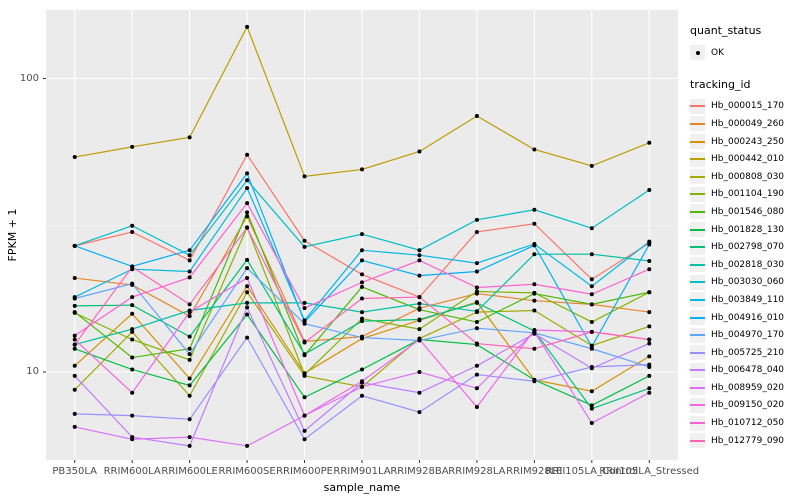 The image size is (800, 500). What do you see at coordinates (748, 247) in the screenshot?
I see `legend-item-label: Hb_002798_070` at bounding box center [748, 247].